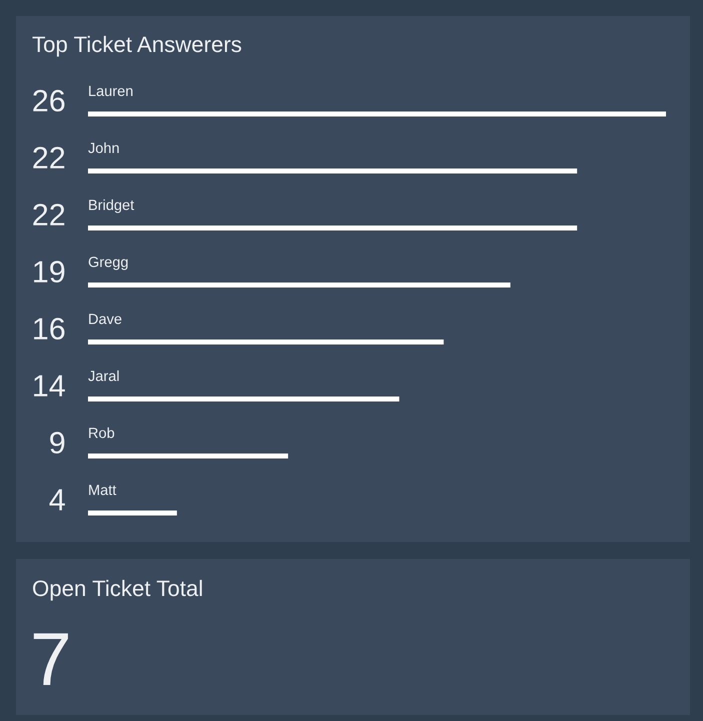 The image size is (703, 721). What do you see at coordinates (101, 432) in the screenshot?
I see `y-tick-label: Rob` at bounding box center [101, 432].